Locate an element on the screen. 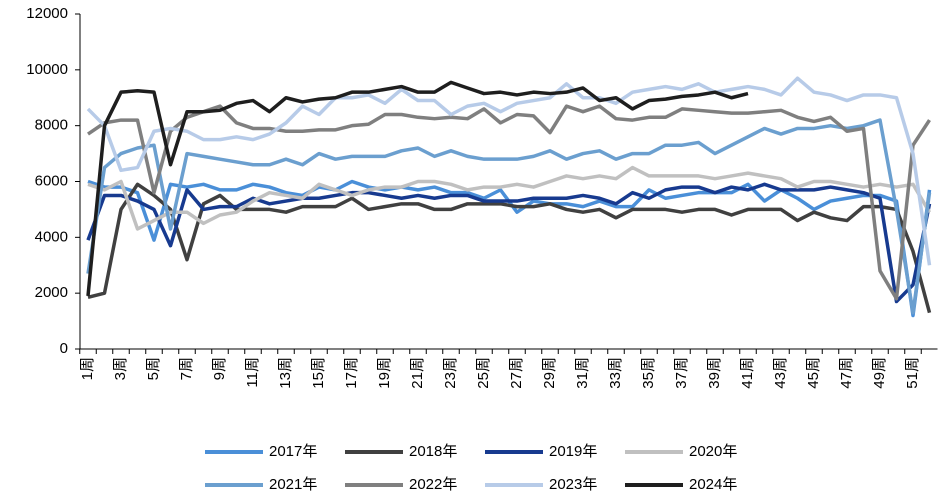 The height and width of the screenshot is (497, 939). x-tick-label: 45周 is located at coordinates (813, 373).